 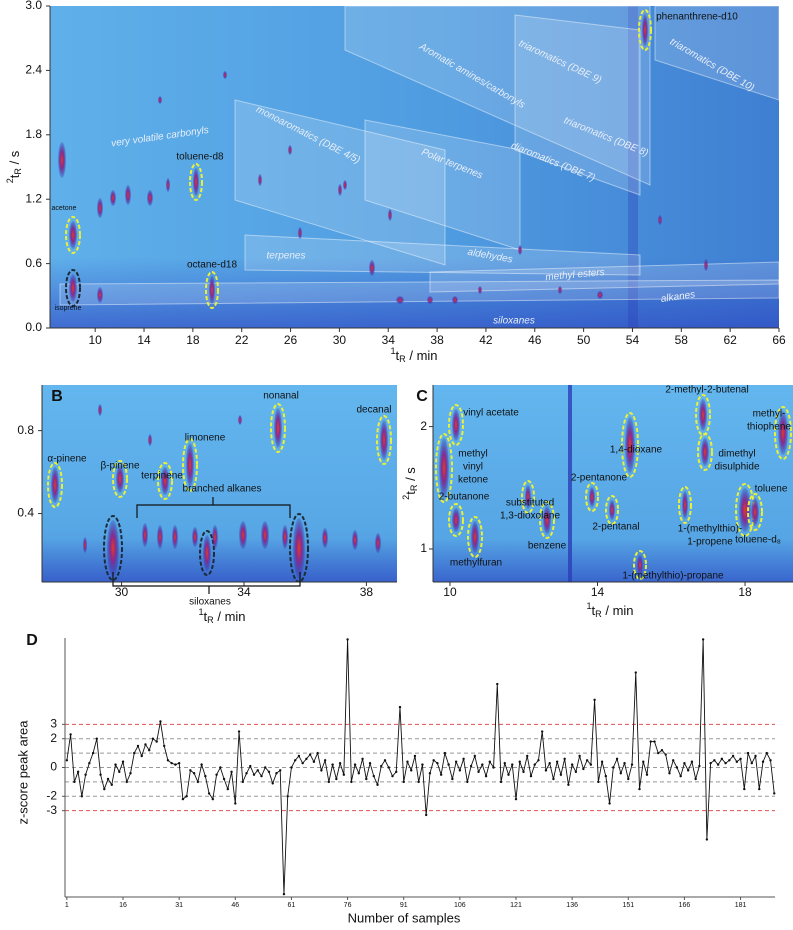 I want to click on peak-annotation: siloxanes, so click(x=210, y=602).